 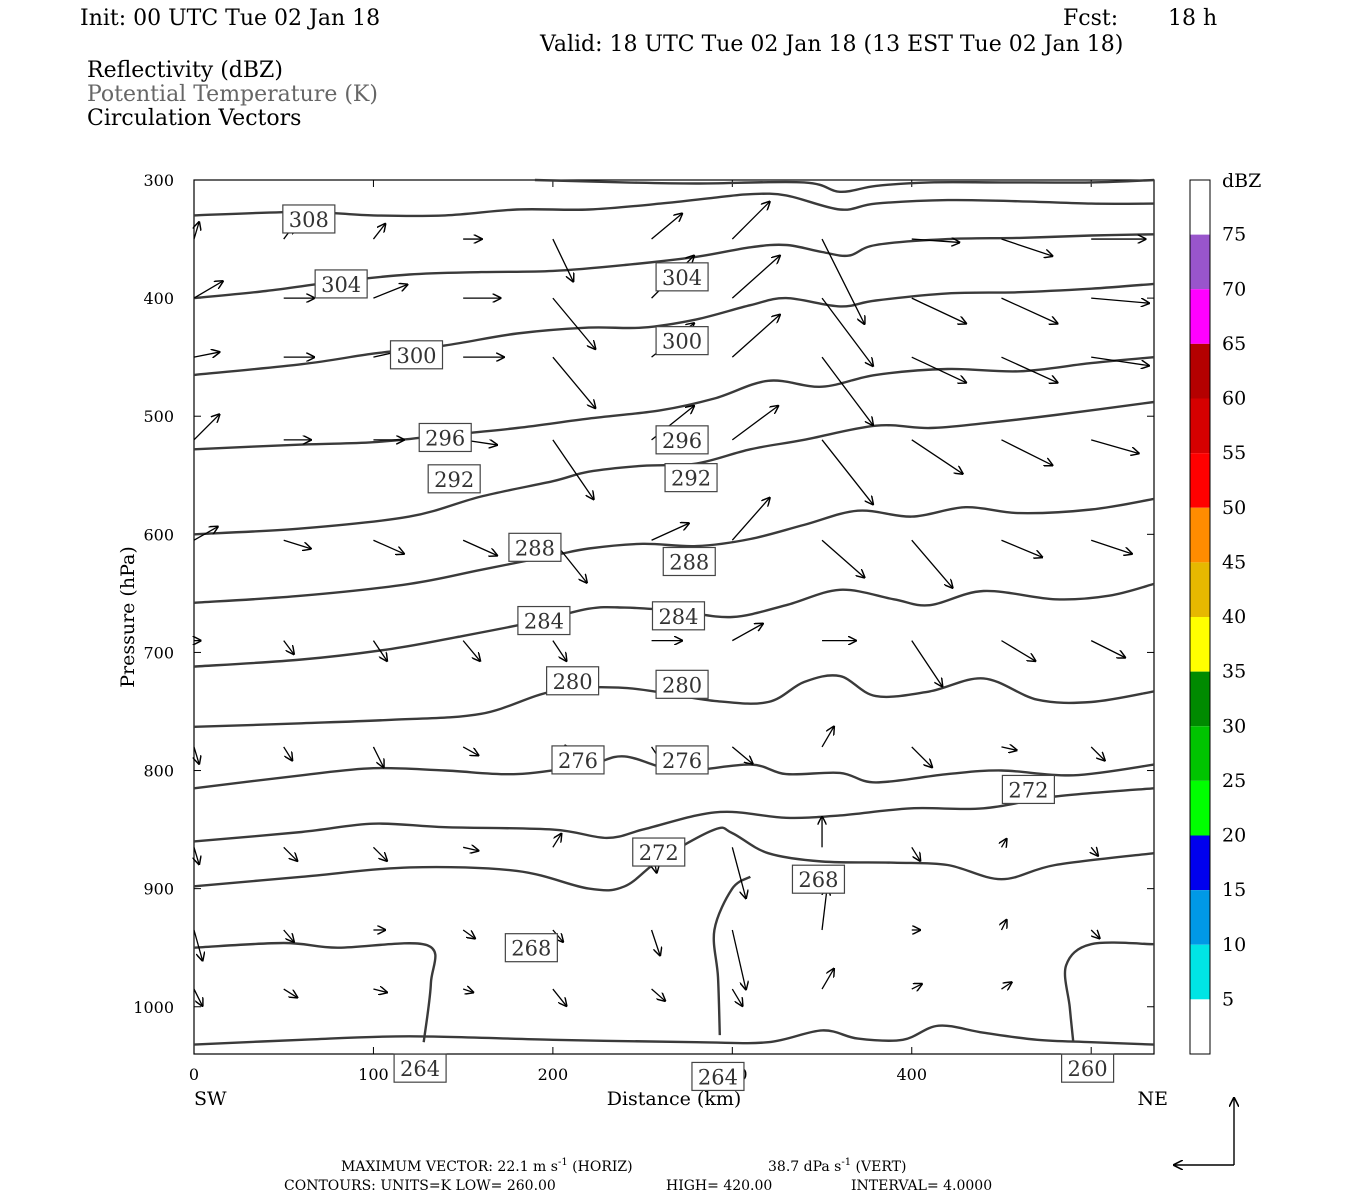 What do you see at coordinates (1234, 508) in the screenshot?
I see `colorbar-label: 50` at bounding box center [1234, 508].